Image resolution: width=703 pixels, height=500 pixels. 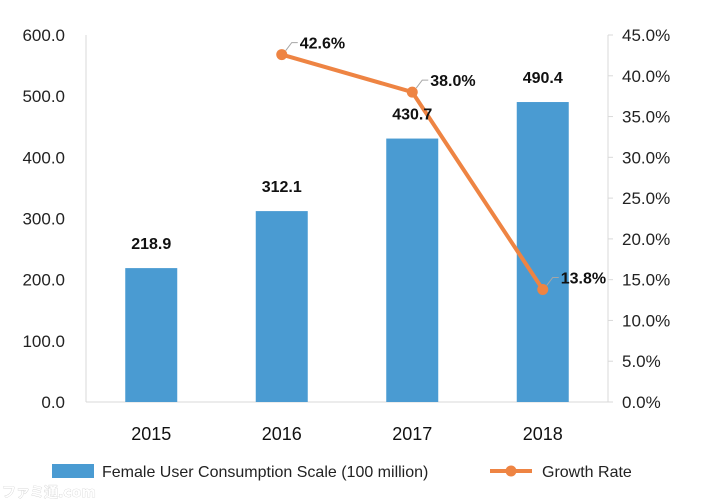 What do you see at coordinates (646, 76) in the screenshot?
I see `right-tick-label: 40.0%` at bounding box center [646, 76].